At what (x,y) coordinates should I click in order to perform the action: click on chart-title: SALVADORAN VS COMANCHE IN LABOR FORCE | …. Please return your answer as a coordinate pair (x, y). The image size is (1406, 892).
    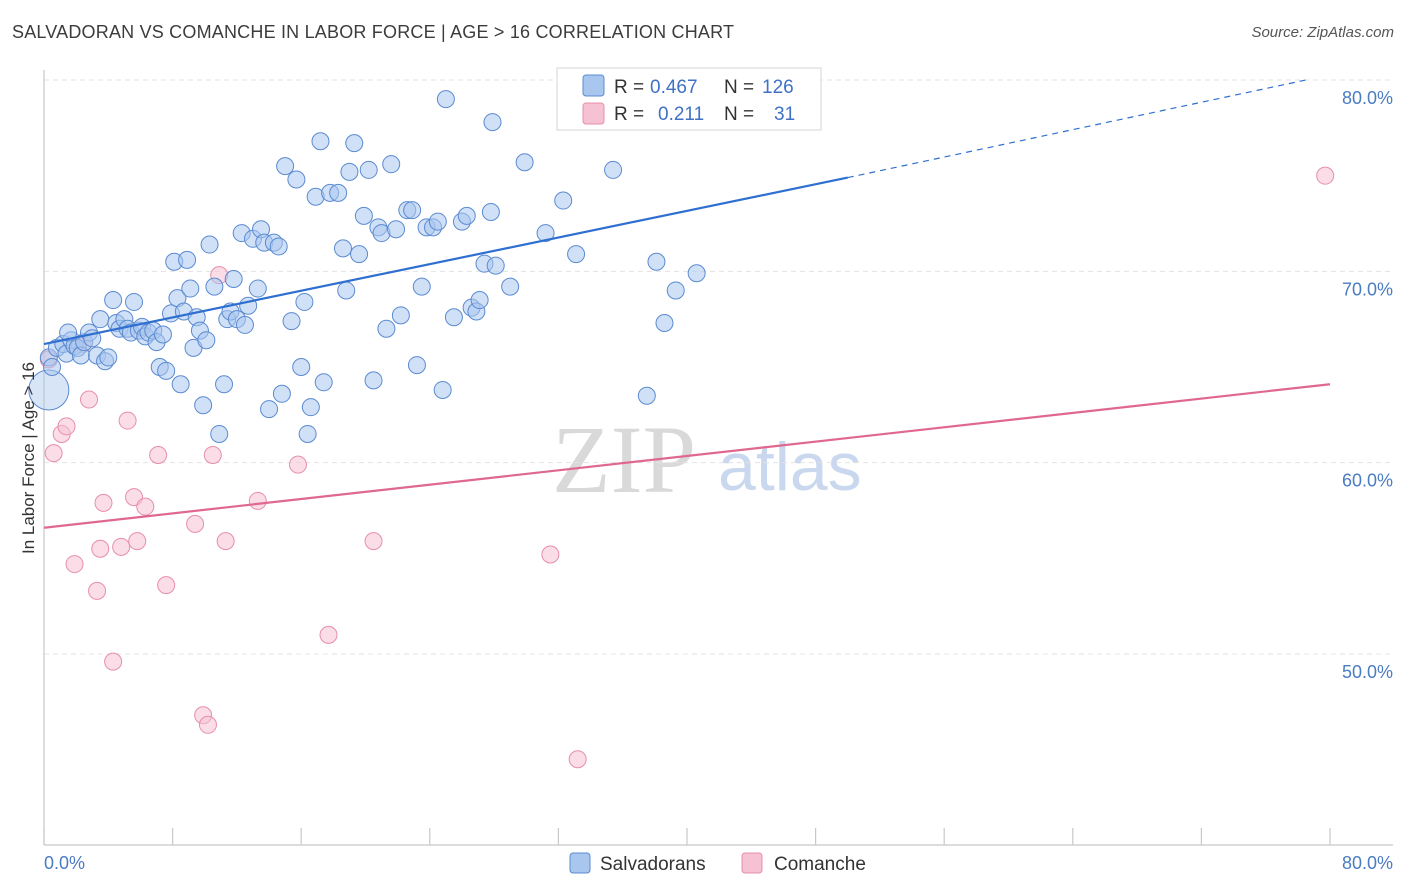
    Looking at the image, I should click on (373, 32).